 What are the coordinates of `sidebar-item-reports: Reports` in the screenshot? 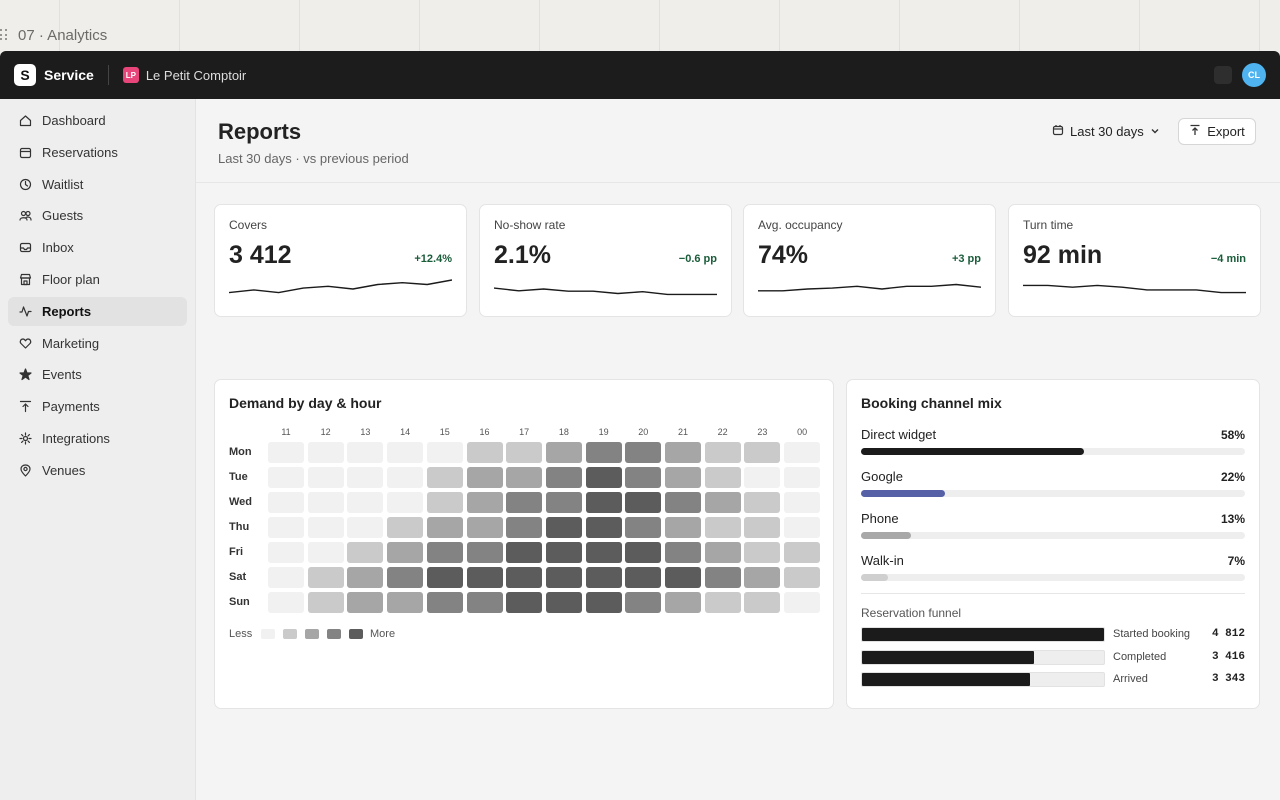 It's located at (97, 311).